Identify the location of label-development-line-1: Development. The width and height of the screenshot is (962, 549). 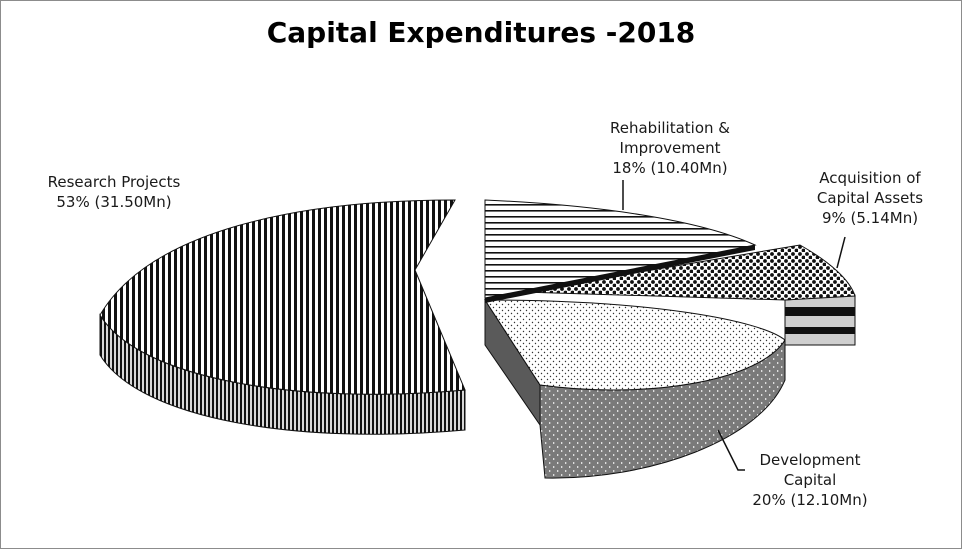
(810, 460).